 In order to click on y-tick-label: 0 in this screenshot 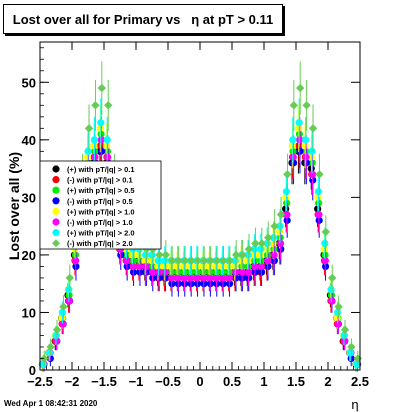, I will do `click(32, 370)`.